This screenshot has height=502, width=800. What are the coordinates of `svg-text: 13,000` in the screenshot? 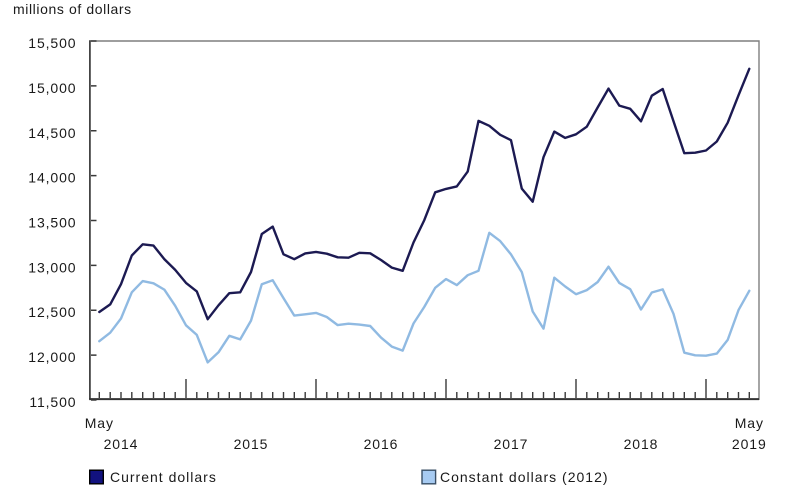 It's located at (52, 267).